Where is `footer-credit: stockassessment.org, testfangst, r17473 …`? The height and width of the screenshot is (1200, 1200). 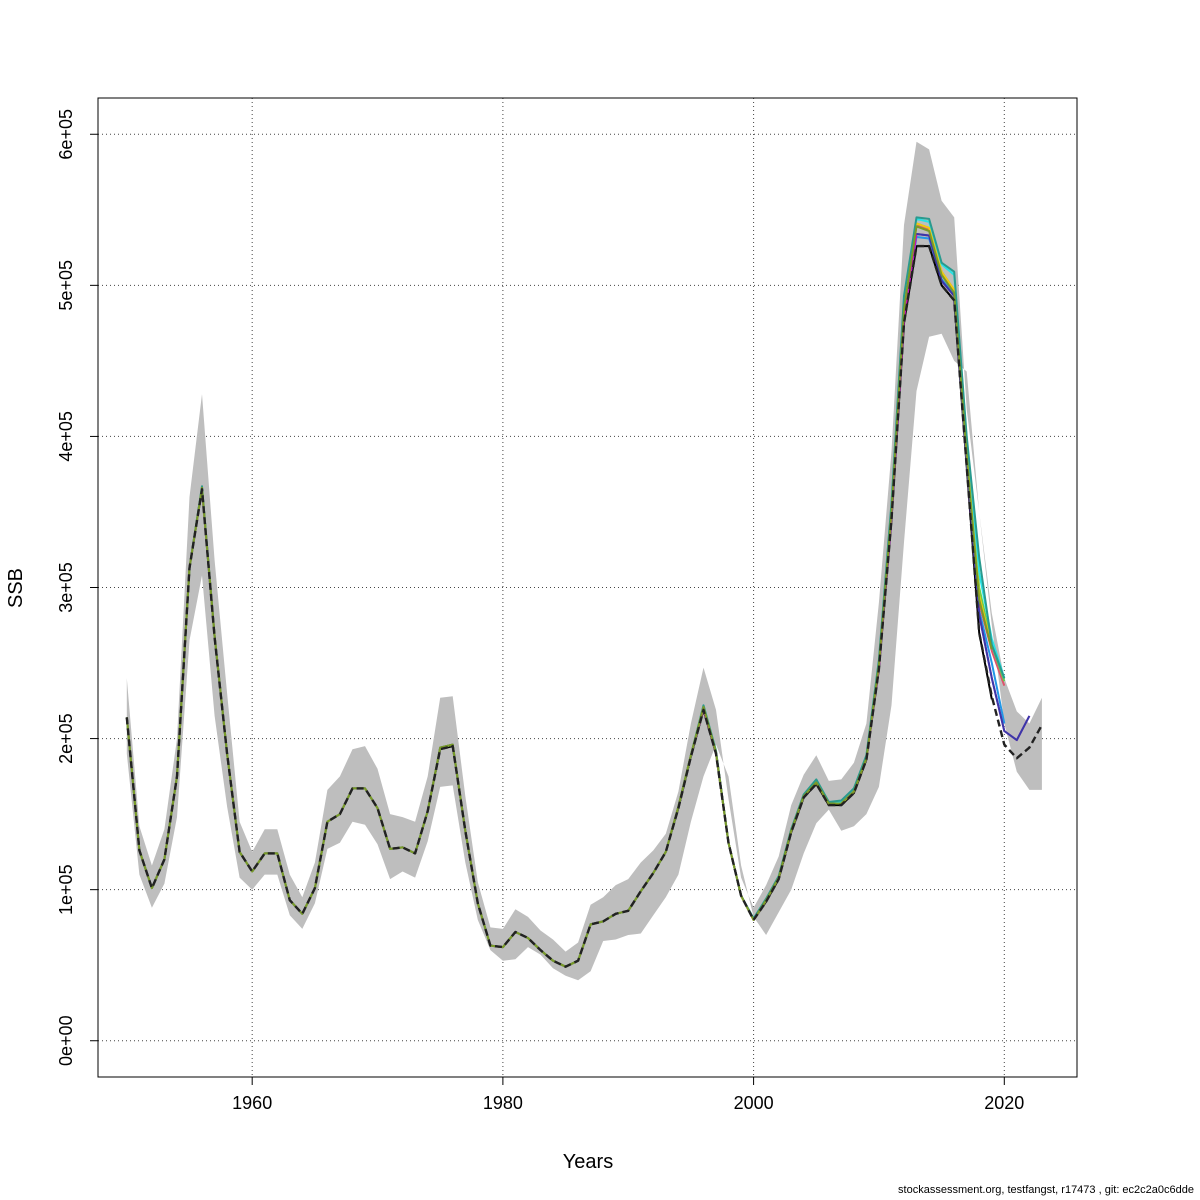
footer-credit: stockassessment.org, testfangst, r17473 … is located at coordinates (1046, 1190).